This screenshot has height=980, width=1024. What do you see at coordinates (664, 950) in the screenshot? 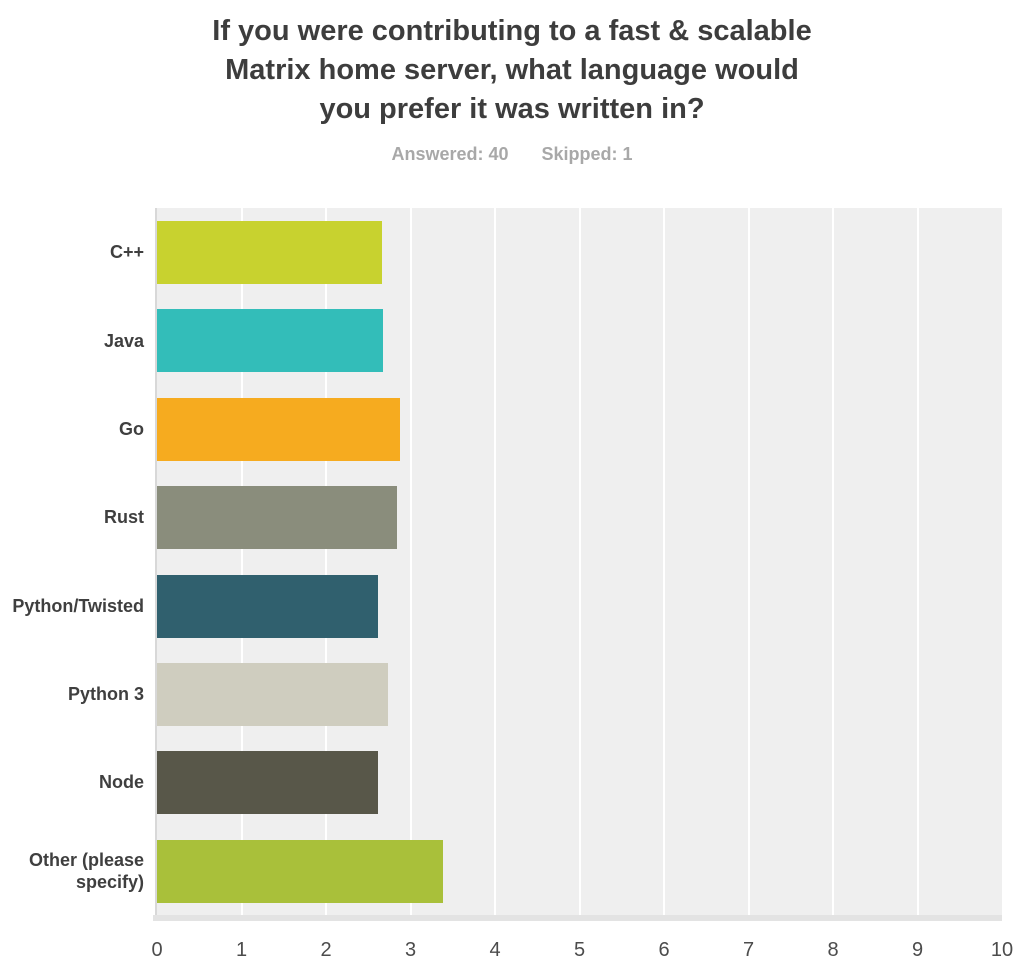
I see `x-tick-label-6: 6` at bounding box center [664, 950].